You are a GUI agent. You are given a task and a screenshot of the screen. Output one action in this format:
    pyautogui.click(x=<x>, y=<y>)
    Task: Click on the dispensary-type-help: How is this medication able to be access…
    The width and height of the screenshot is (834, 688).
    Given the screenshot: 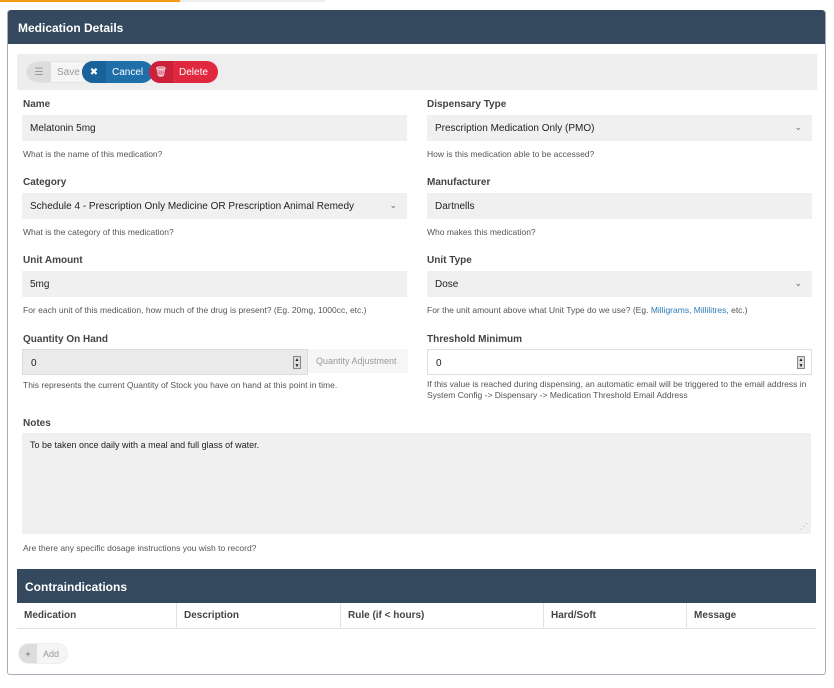 What is the action you would take?
    pyautogui.click(x=511, y=154)
    